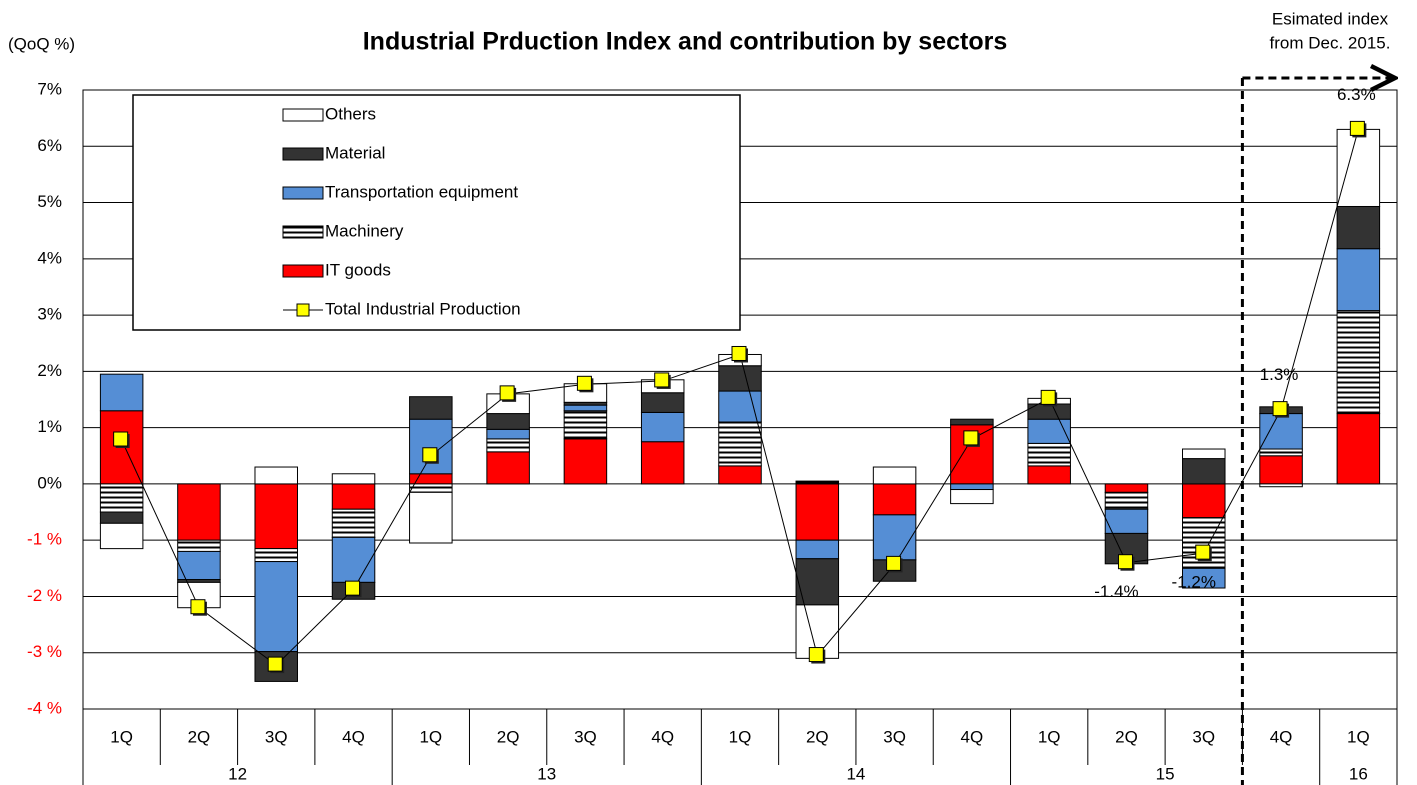 The image size is (1417, 785). Describe the element at coordinates (49, 314) in the screenshot. I see `y-tick-label: 3%` at that location.